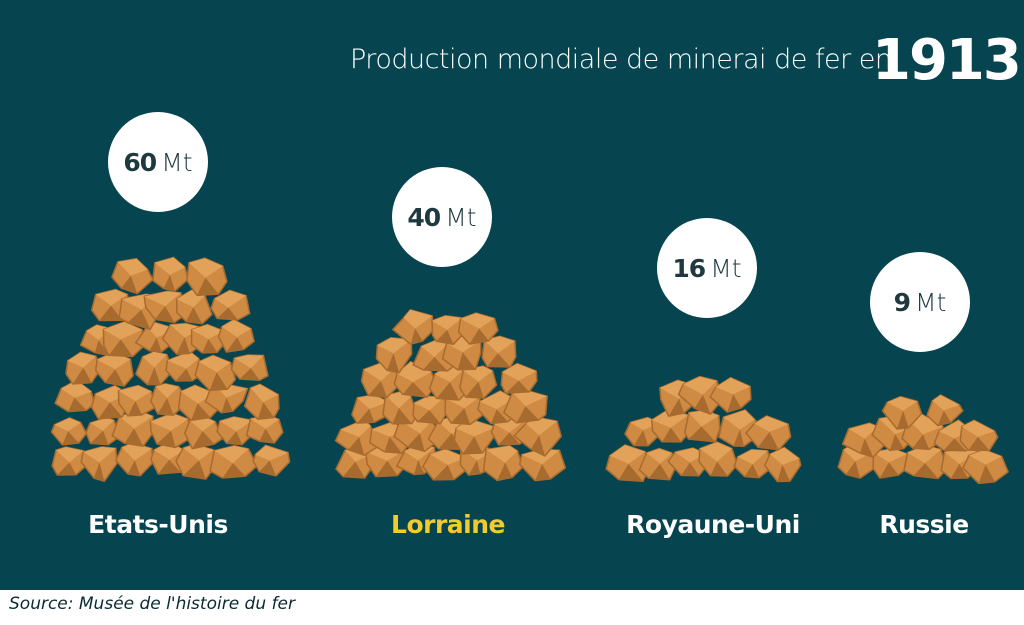 The image size is (1024, 625). Describe the element at coordinates (424, 217) in the screenshot. I see `value-label: 40` at that location.